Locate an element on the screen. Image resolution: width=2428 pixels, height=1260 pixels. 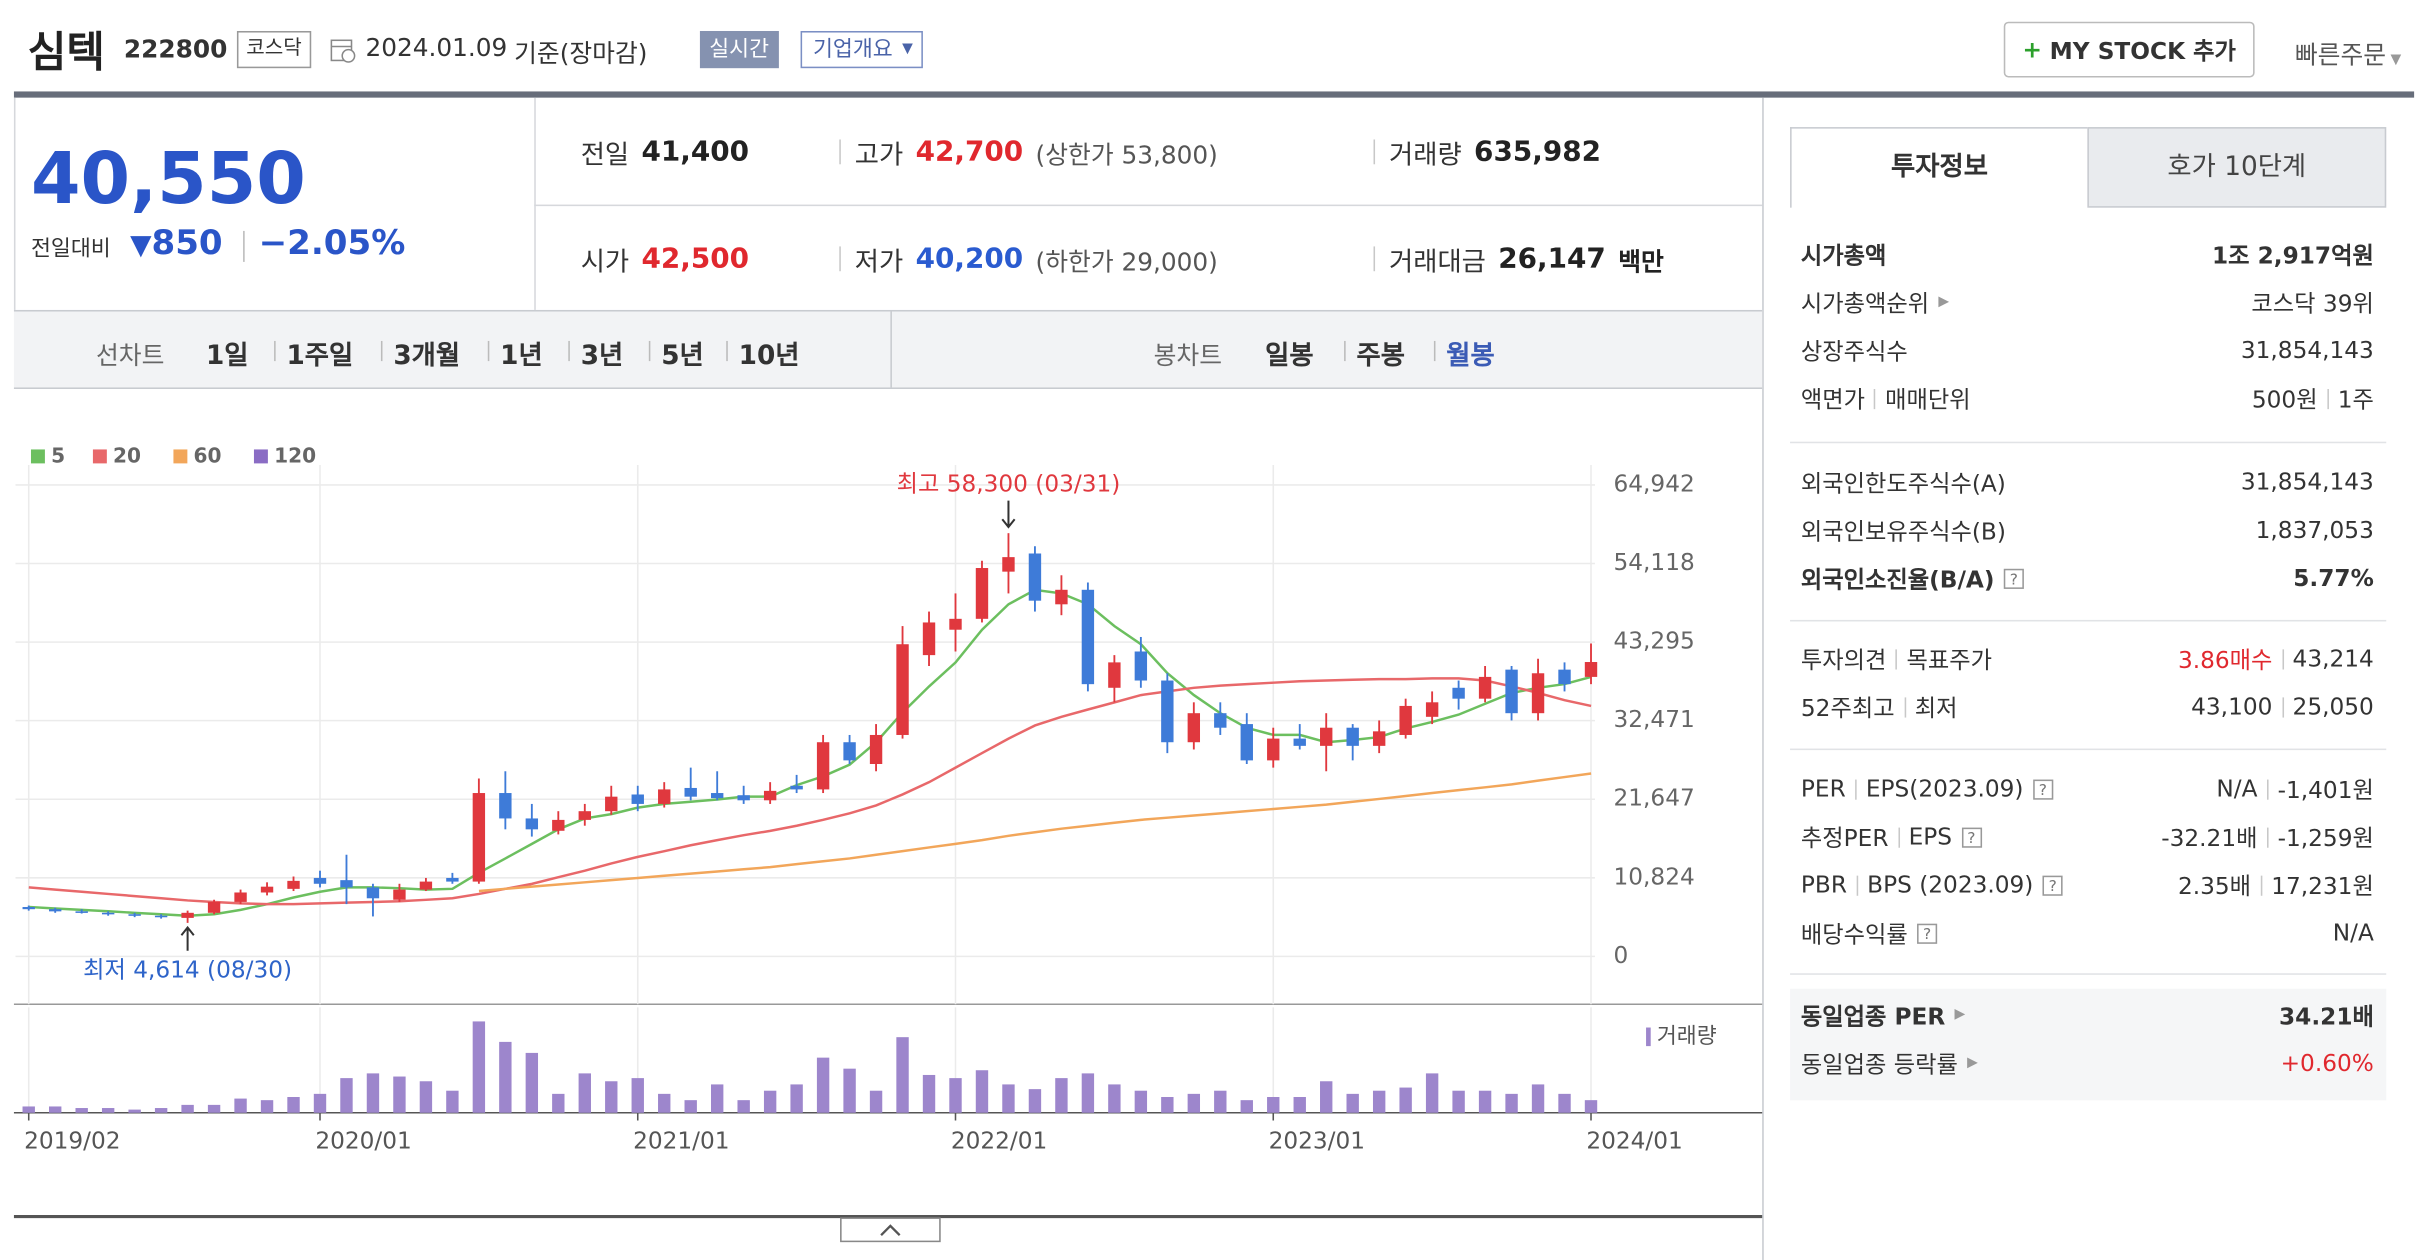
info-label: 배당수익률 is located at coordinates (1854, 933).